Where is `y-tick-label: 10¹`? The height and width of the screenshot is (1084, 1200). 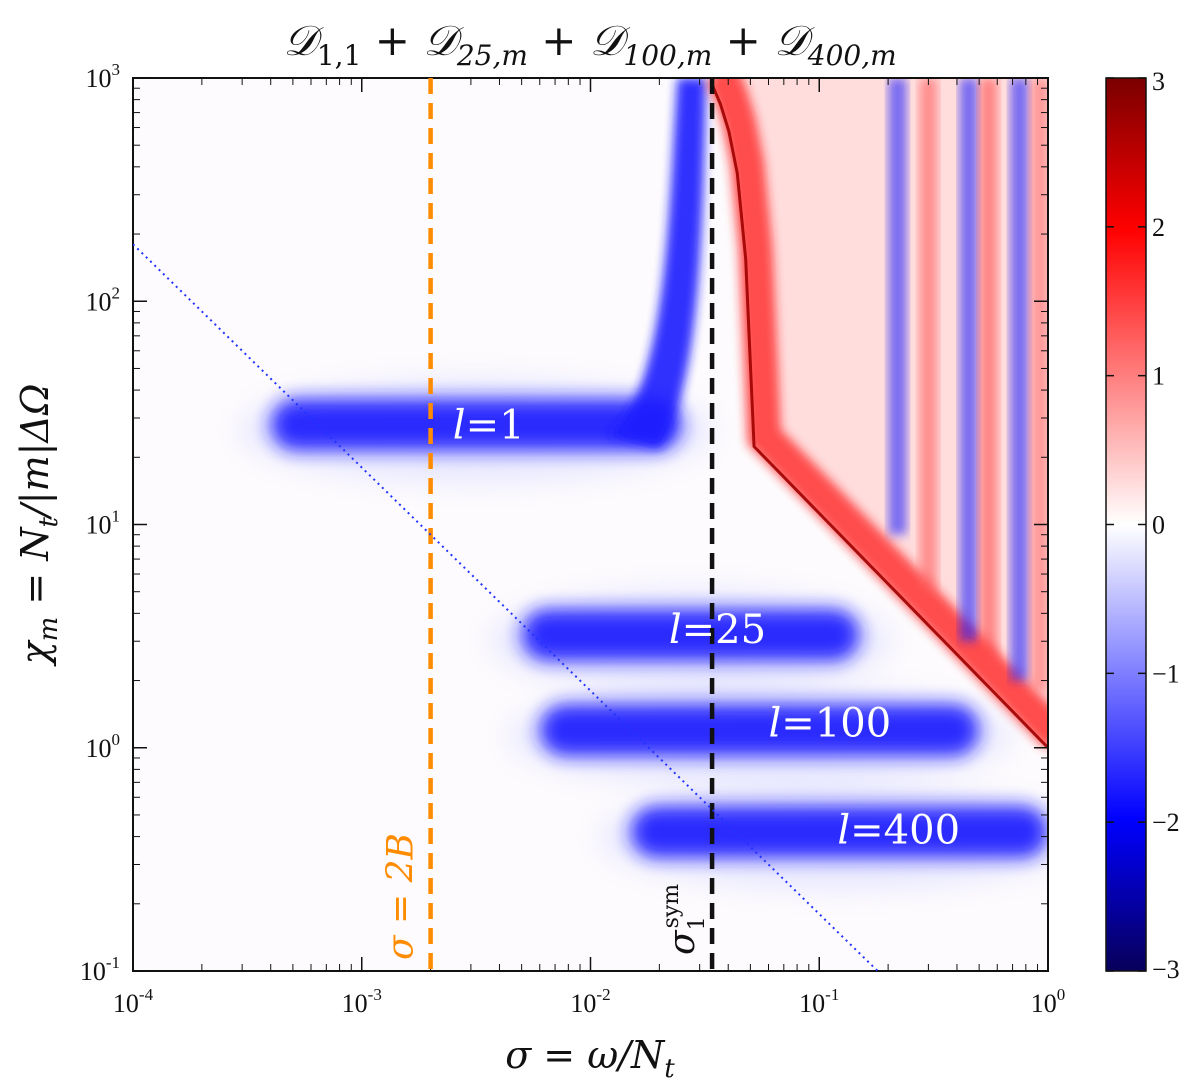 y-tick-label: 10¹ is located at coordinates (103, 523).